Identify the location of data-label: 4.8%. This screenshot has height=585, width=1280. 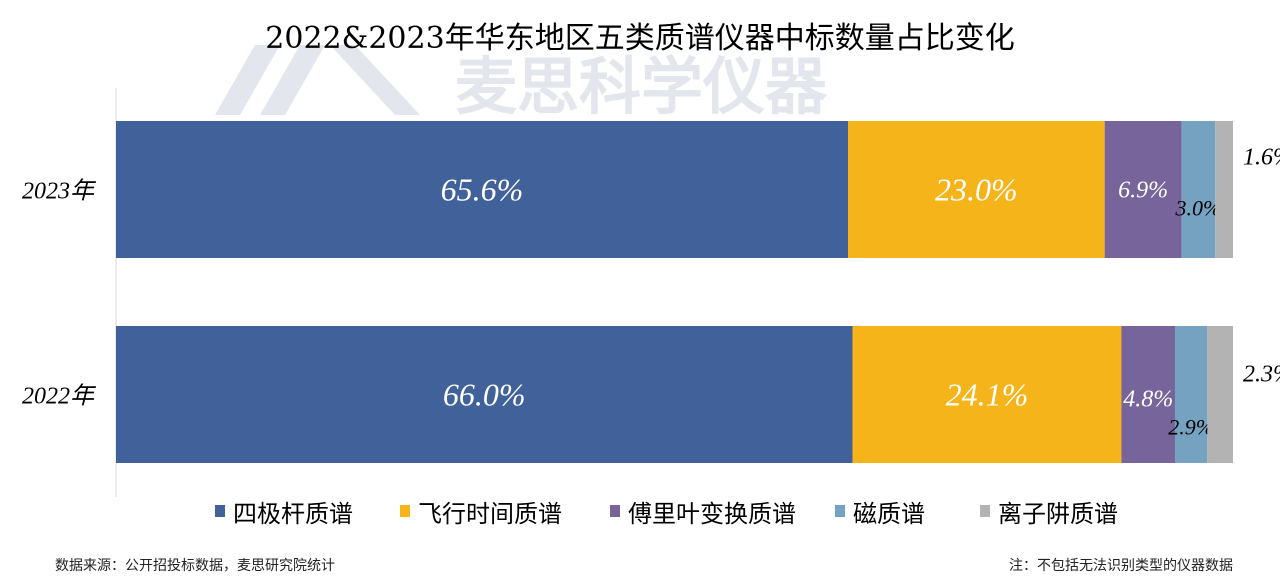
(1148, 400).